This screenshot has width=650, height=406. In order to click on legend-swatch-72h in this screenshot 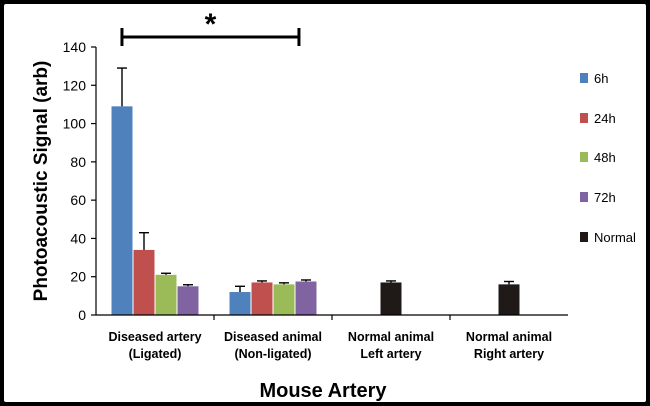, I will do `click(584, 197)`.